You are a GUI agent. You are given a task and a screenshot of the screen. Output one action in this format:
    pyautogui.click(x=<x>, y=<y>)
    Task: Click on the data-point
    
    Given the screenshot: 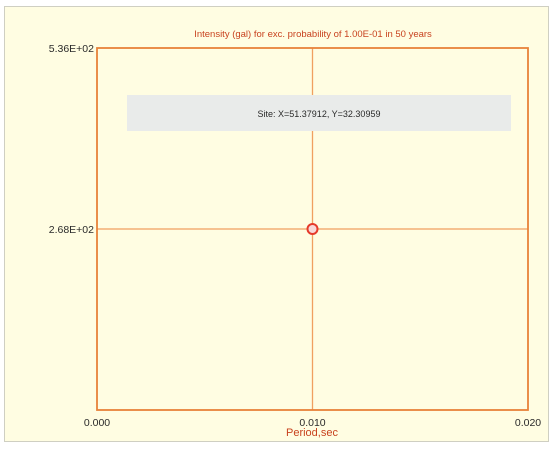 What is the action you would take?
    pyautogui.click(x=312, y=229)
    